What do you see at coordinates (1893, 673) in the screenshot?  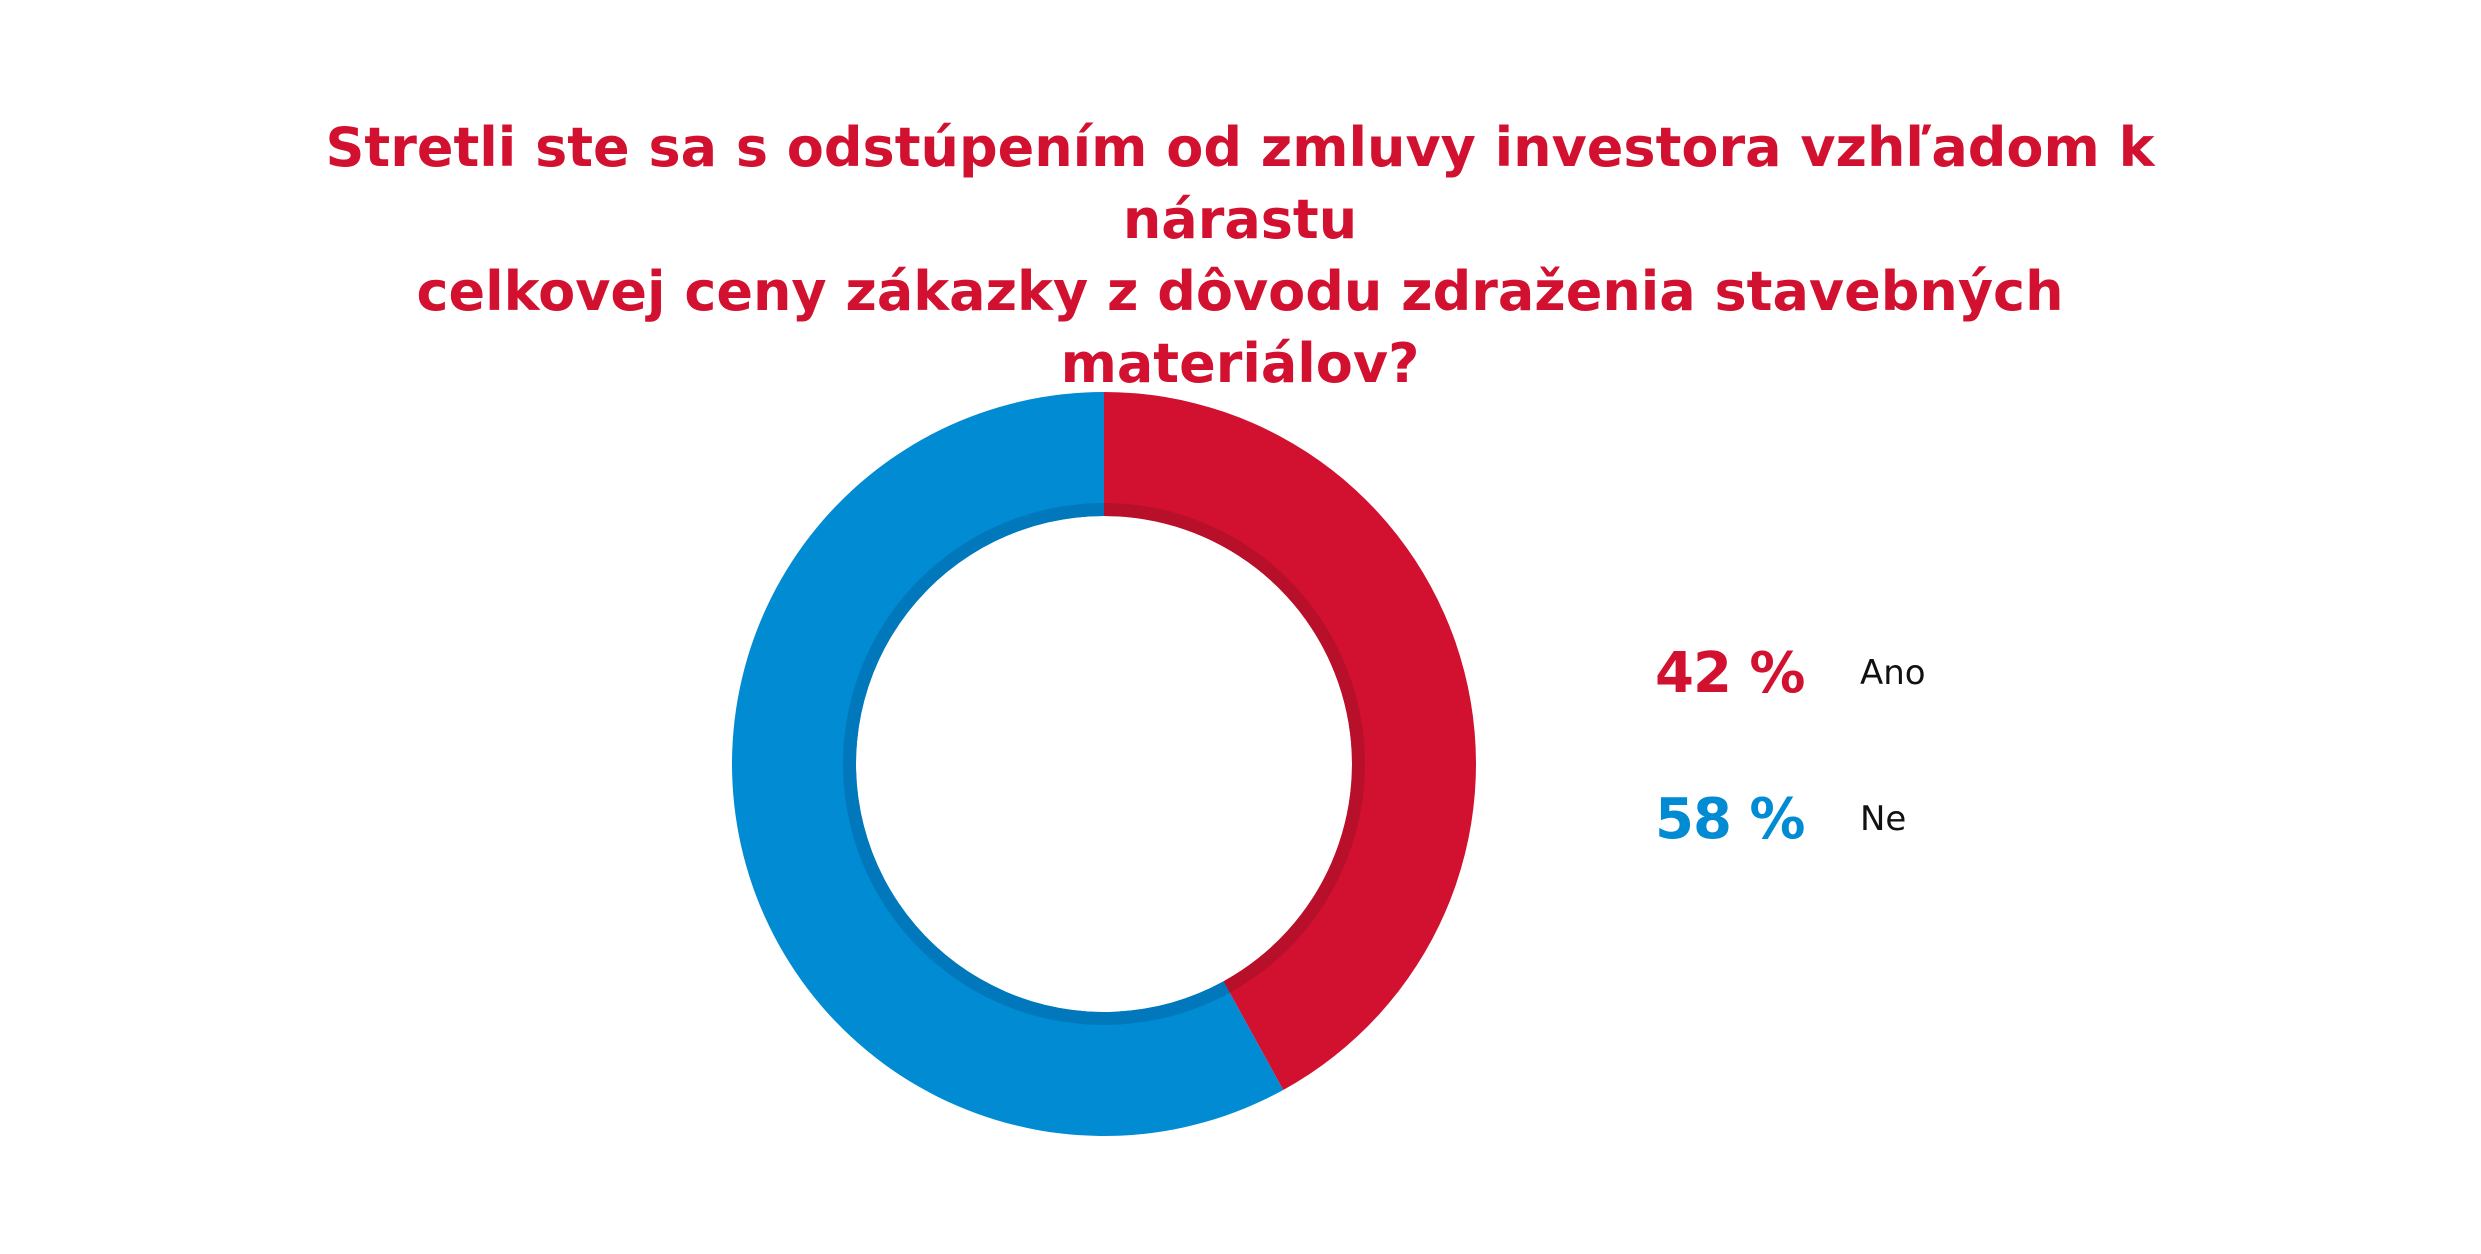 I see `legend-label-ano: Ano` at bounding box center [1893, 673].